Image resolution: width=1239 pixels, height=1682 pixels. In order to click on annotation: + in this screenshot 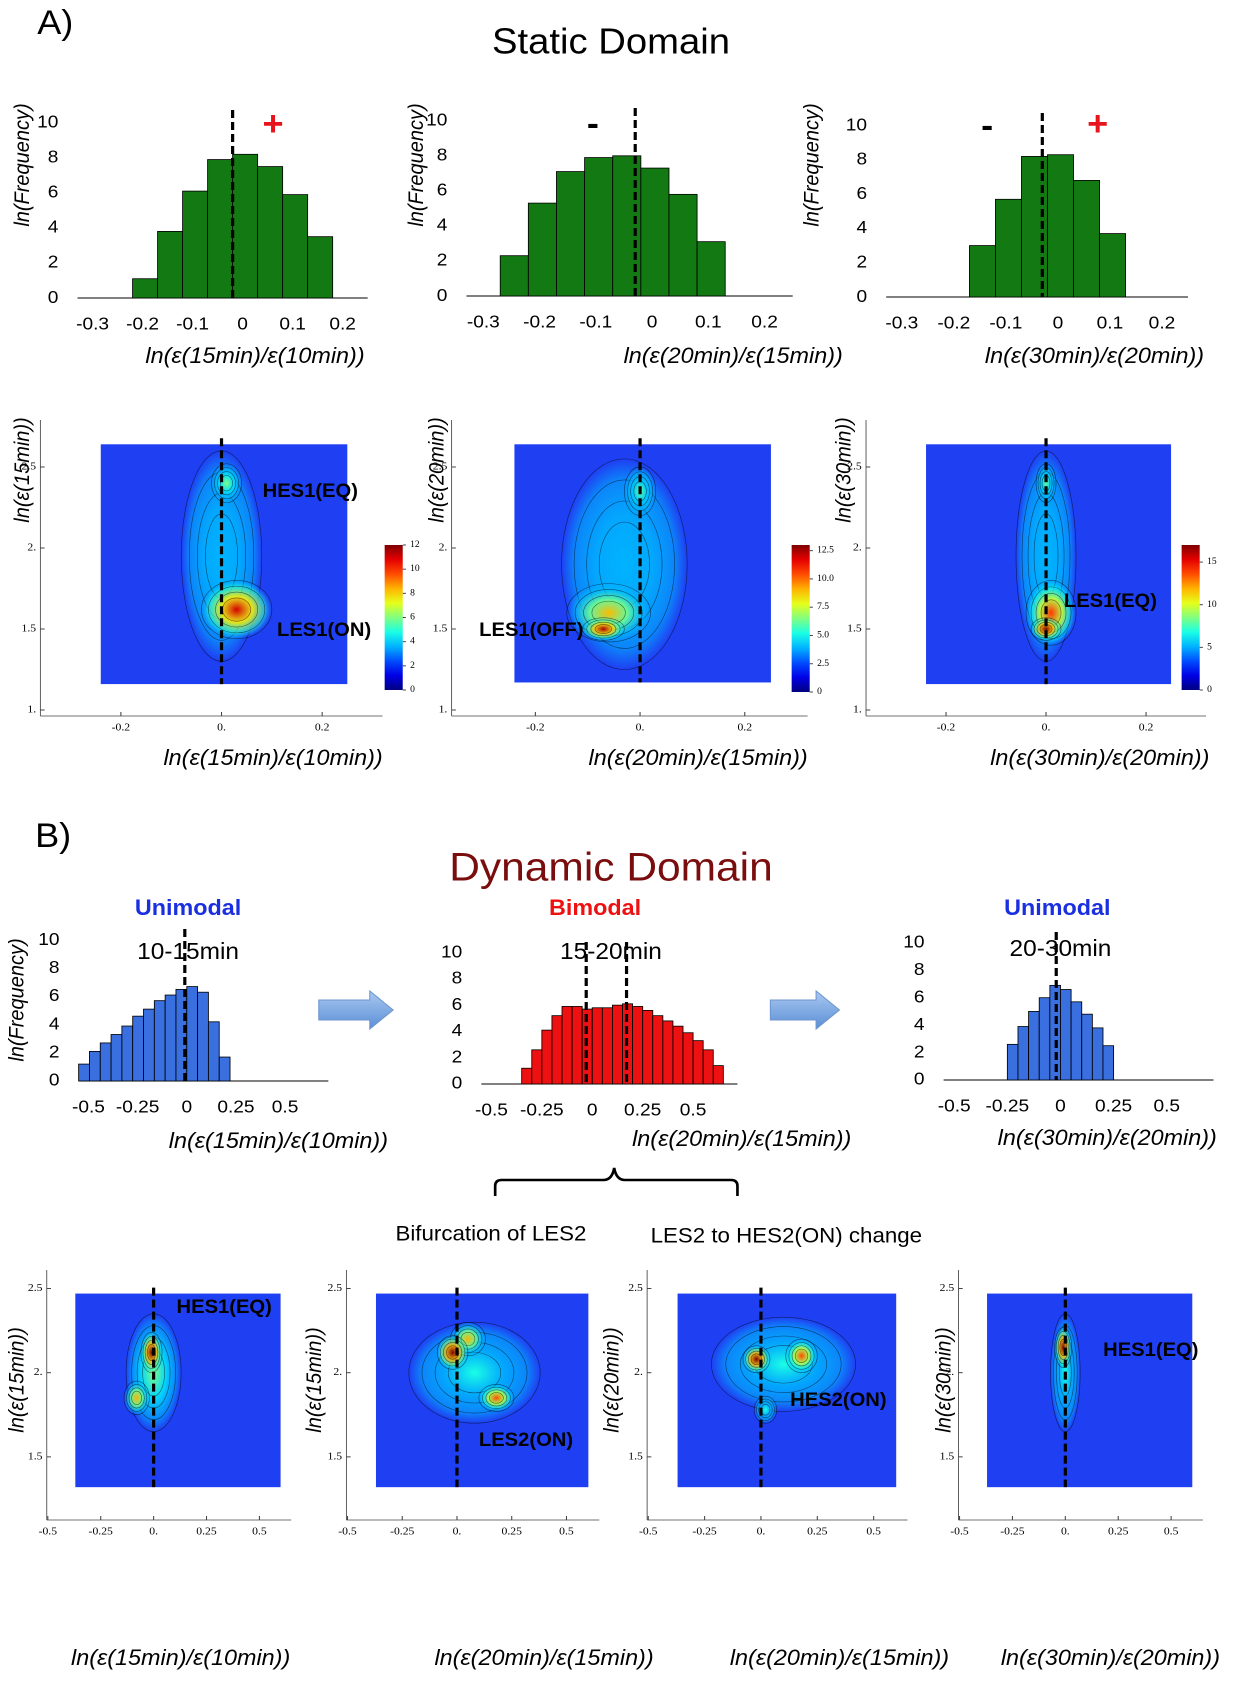, I will do `click(273, 124)`.